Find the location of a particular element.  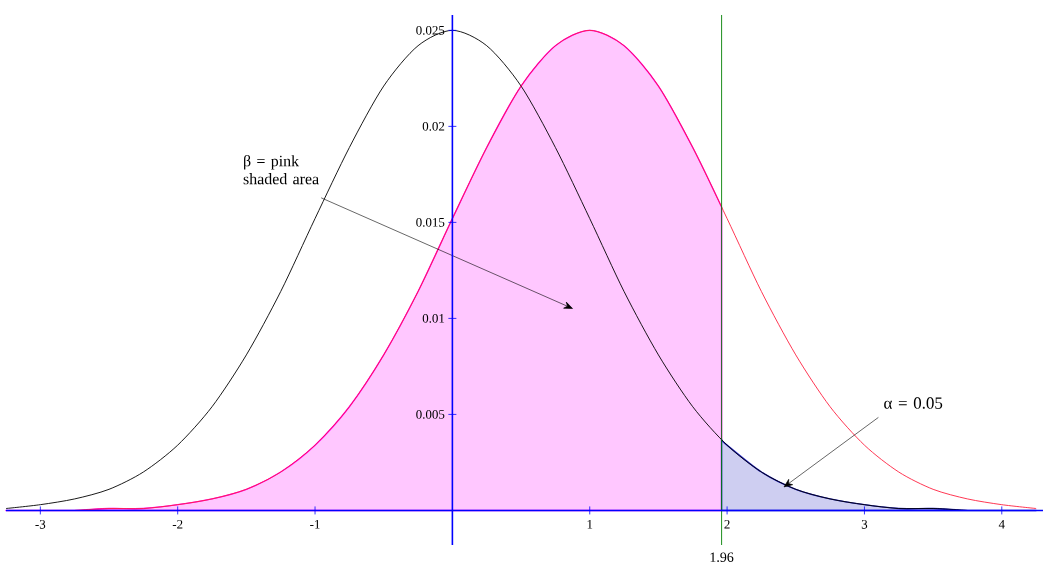

y-tick-label: 0.015 is located at coordinates (430, 222).